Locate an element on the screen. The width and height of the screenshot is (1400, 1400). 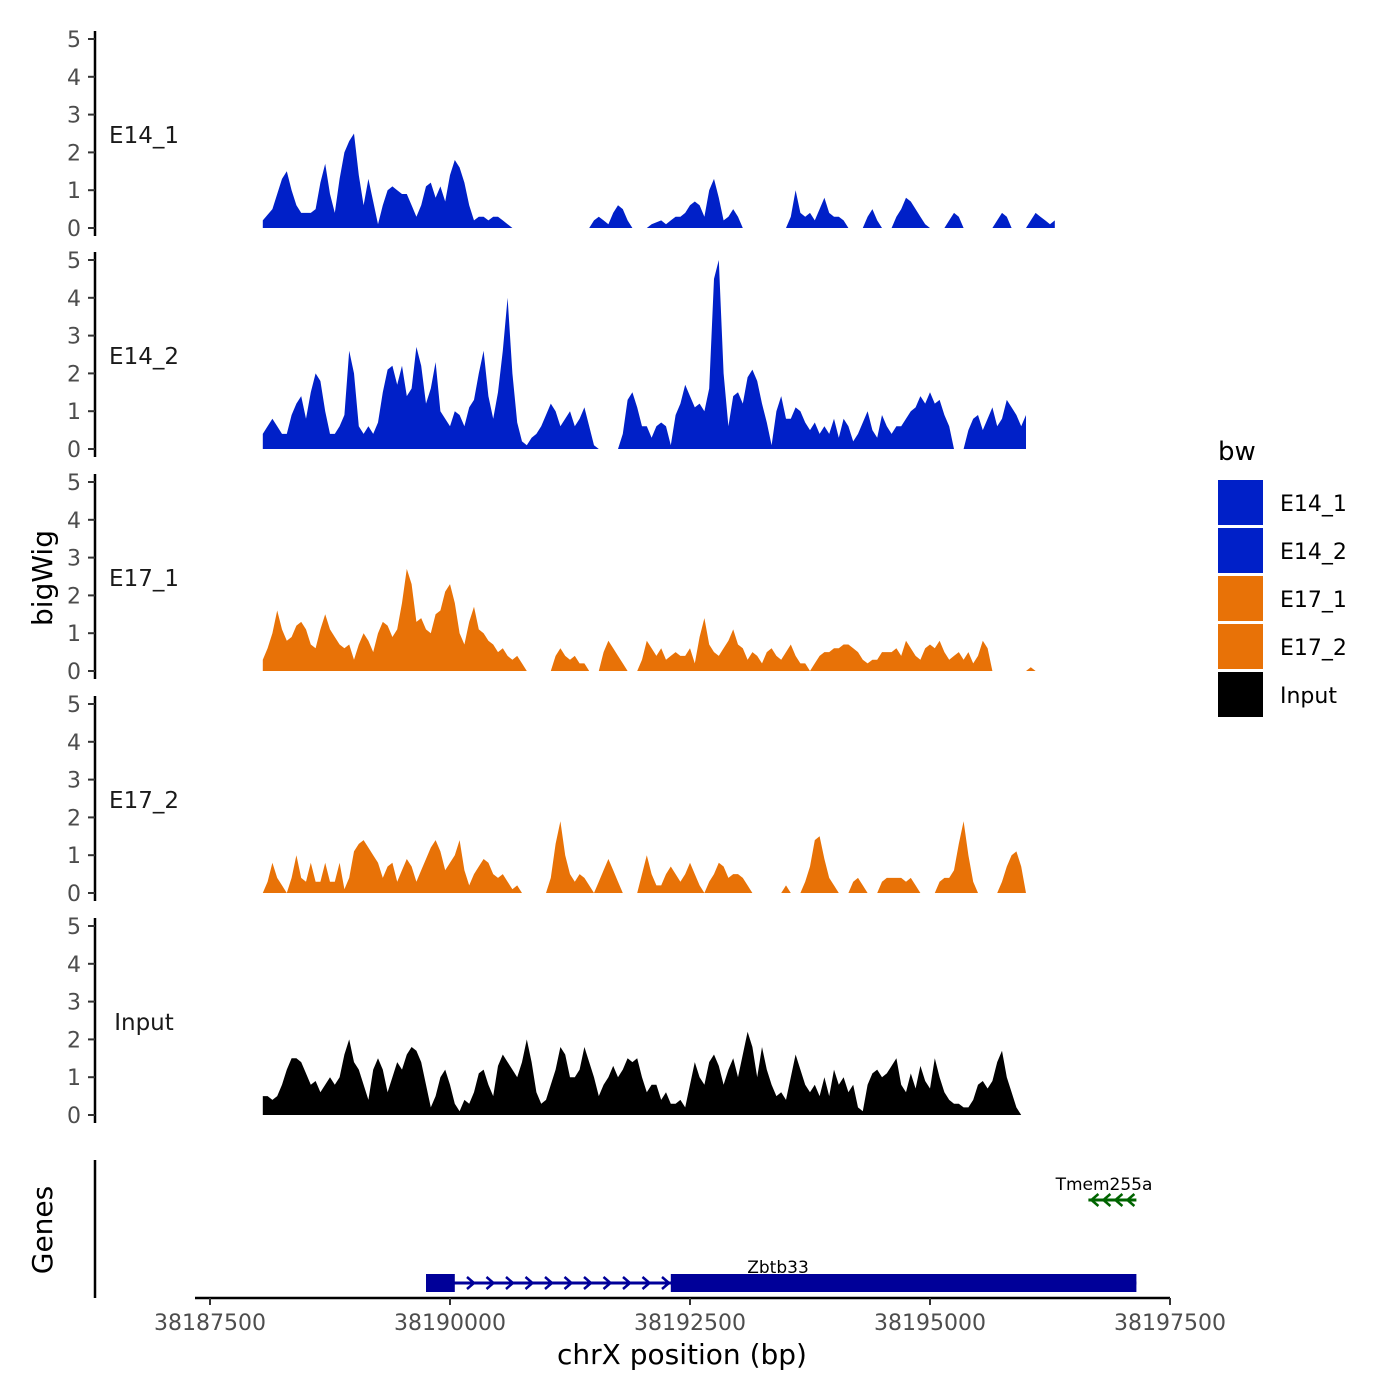
x-axis: 38187500 38190000 38192500 38195000 38197500 is located at coordinates (690, 1316).